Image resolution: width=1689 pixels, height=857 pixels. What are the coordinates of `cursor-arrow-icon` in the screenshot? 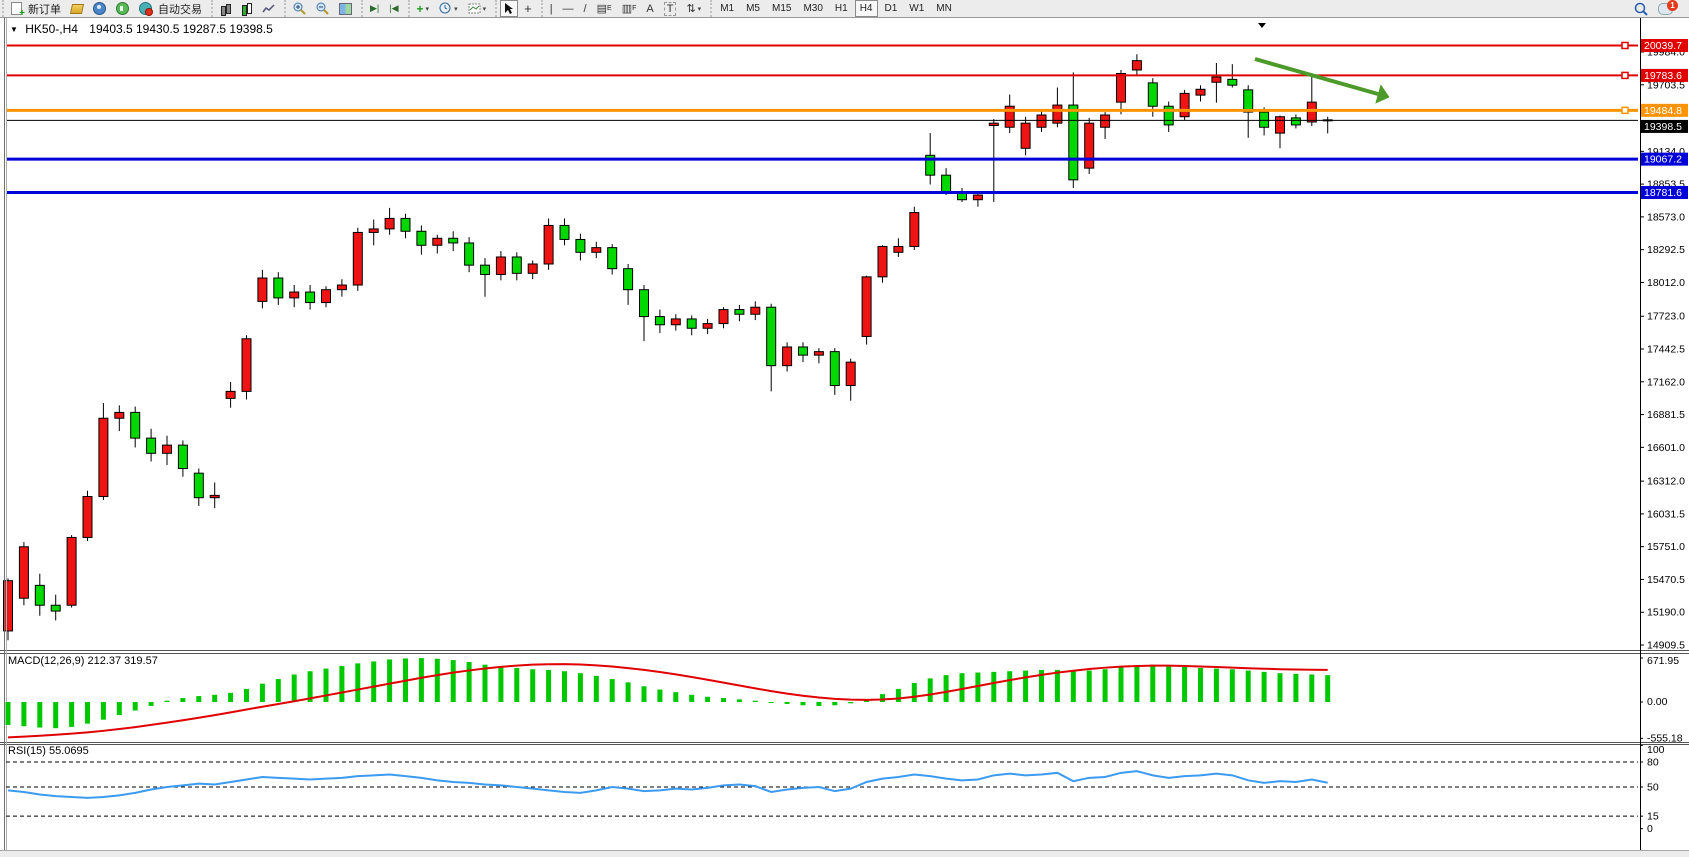 It's located at (509, 8).